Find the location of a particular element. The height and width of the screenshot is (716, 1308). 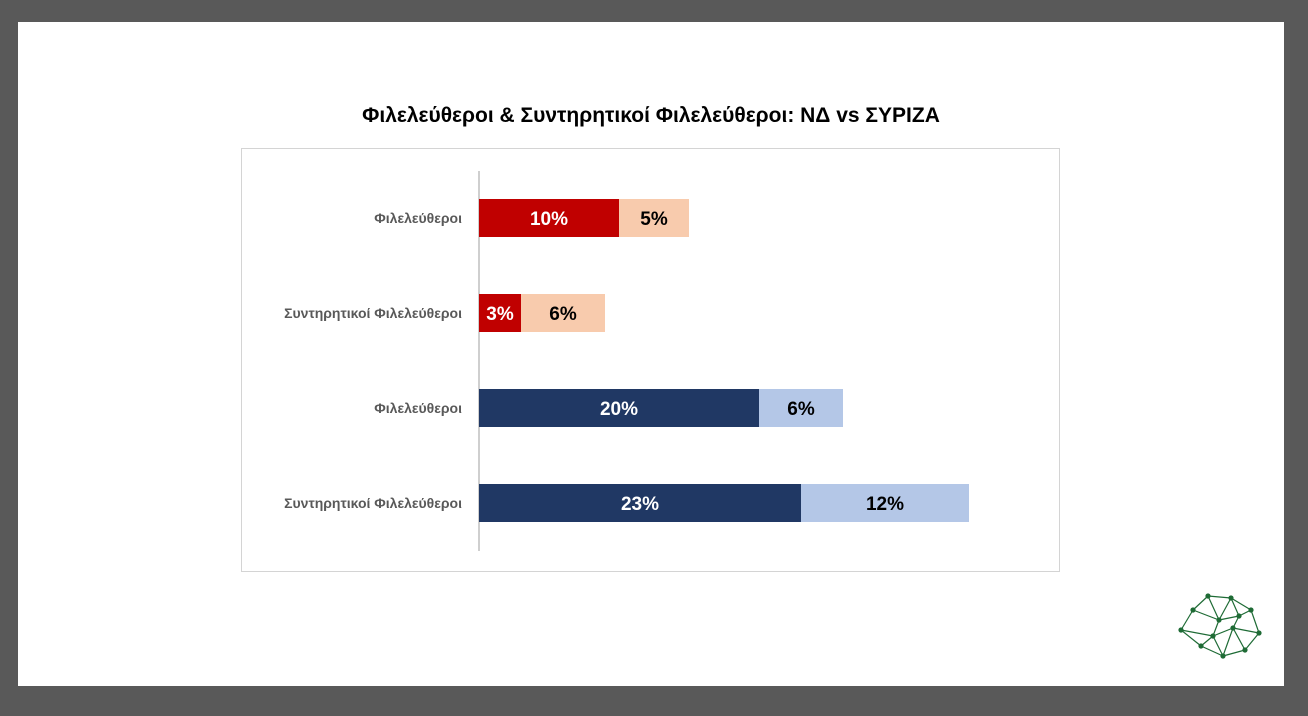

data-label: 10% is located at coordinates (549, 219).